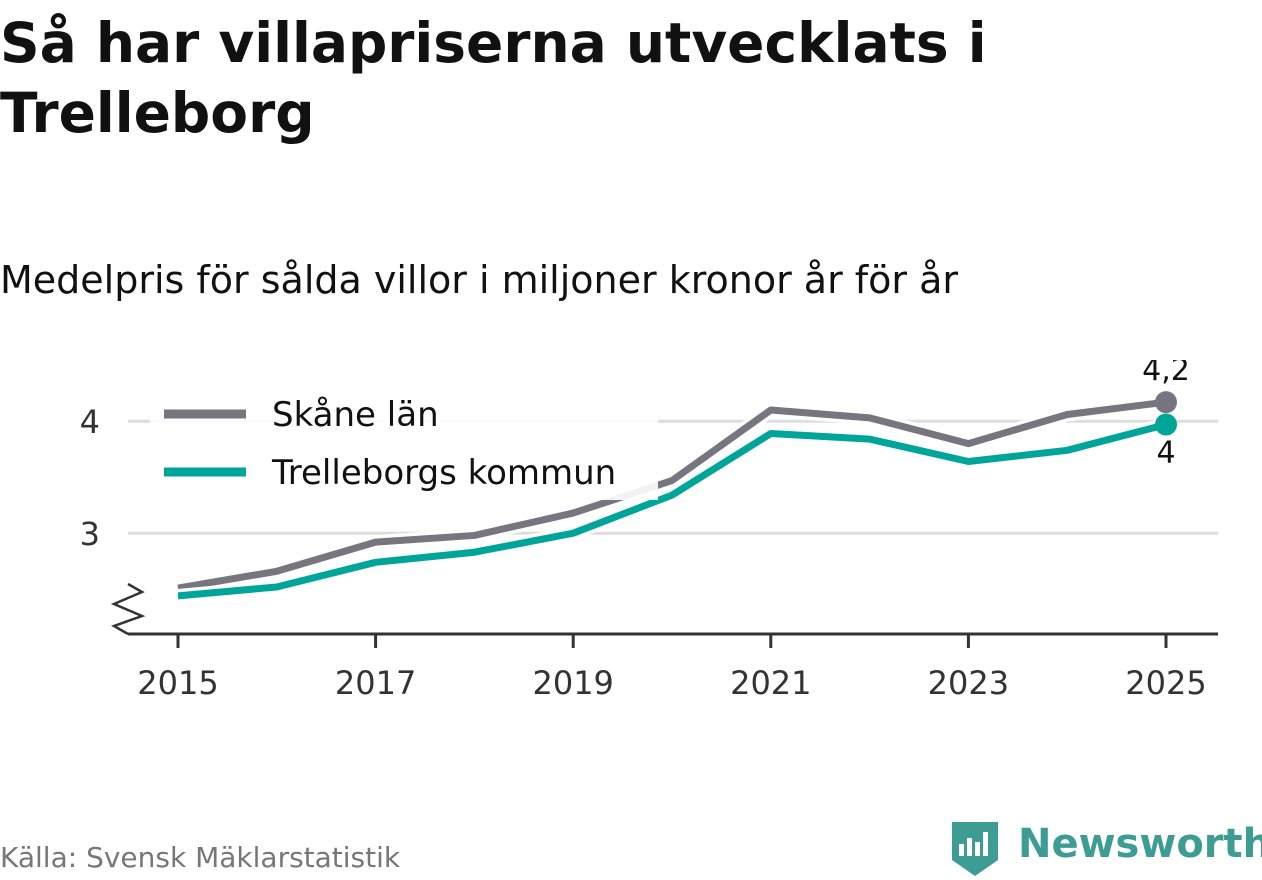 This screenshot has height=880, width=1262. I want to click on x-axis: 2015 2017 2019 2021 2023 2025, so click(664, 642).